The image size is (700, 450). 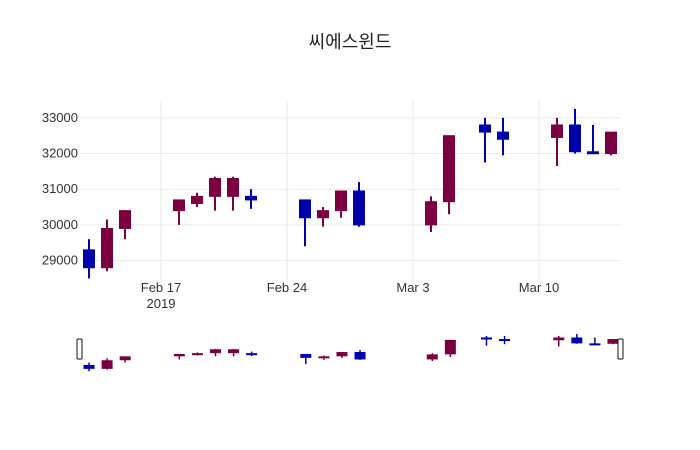 I want to click on y-tick-label: 30000, so click(x=60, y=224).